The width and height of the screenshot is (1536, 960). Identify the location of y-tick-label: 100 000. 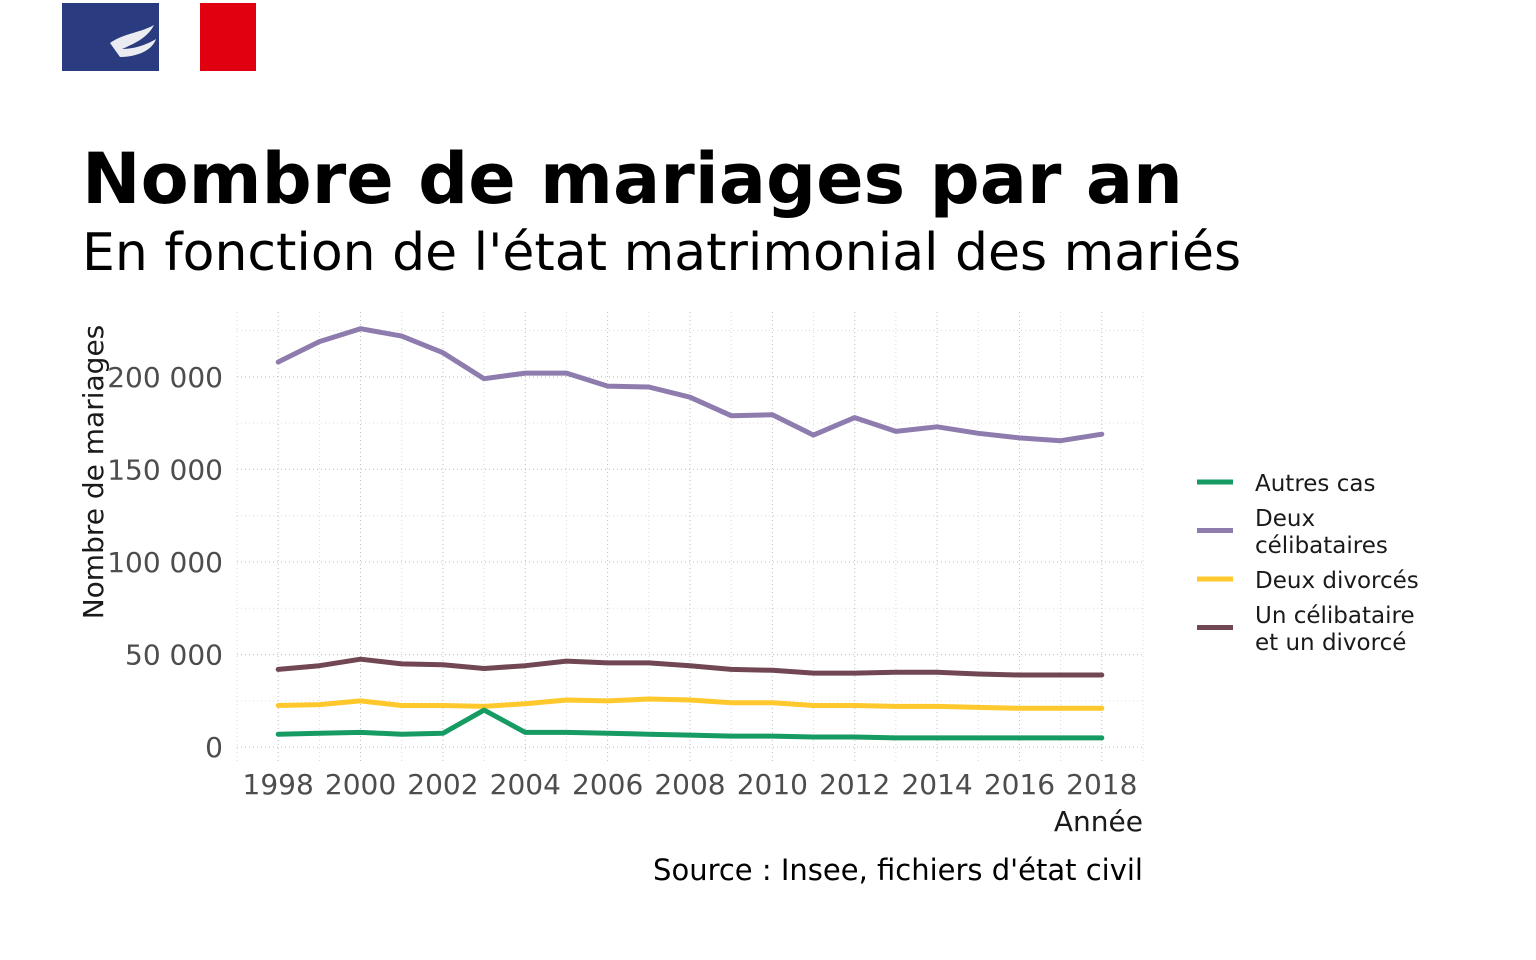
(165, 562).